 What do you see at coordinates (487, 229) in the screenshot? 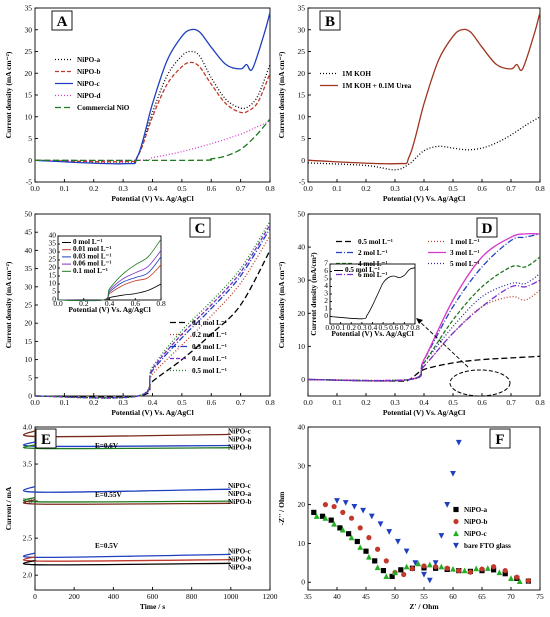
I see `panel-letter: D` at bounding box center [487, 229].